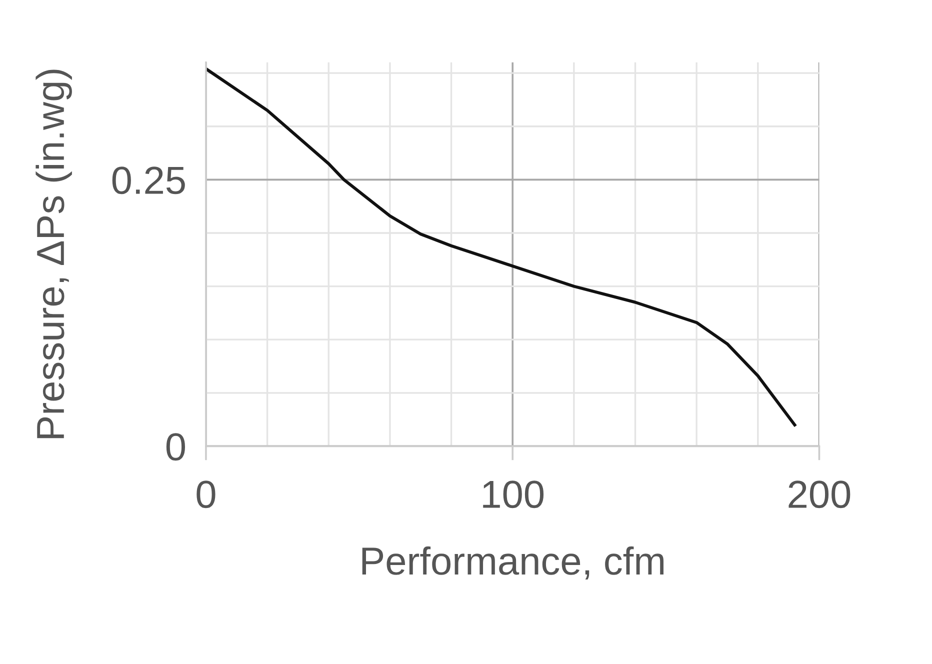 The image size is (932, 664). Describe the element at coordinates (513, 563) in the screenshot. I see `x-axis-title: Performance, cfm` at that location.